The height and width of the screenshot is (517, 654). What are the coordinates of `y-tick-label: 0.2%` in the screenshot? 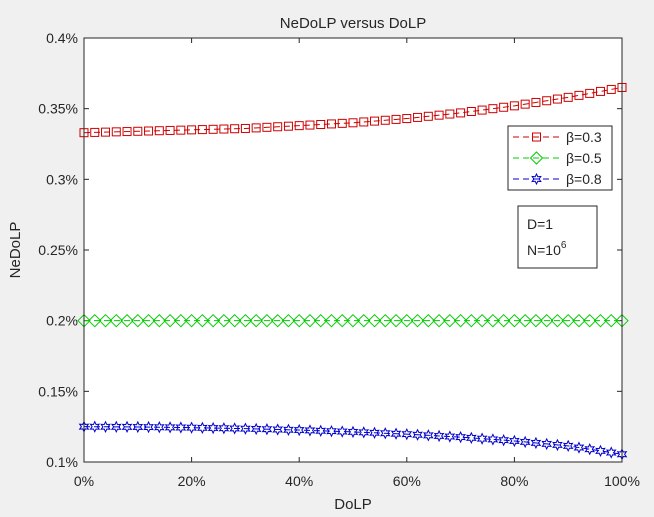 It's located at (62, 321).